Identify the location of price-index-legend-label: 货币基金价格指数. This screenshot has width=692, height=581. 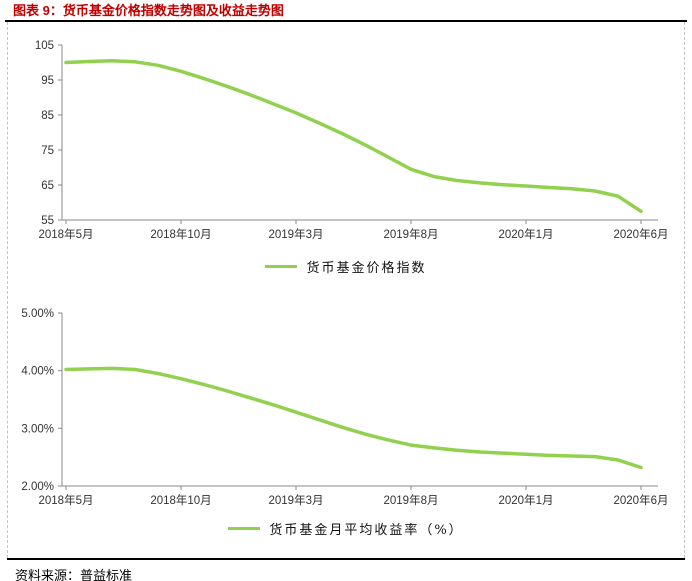
(366, 268).